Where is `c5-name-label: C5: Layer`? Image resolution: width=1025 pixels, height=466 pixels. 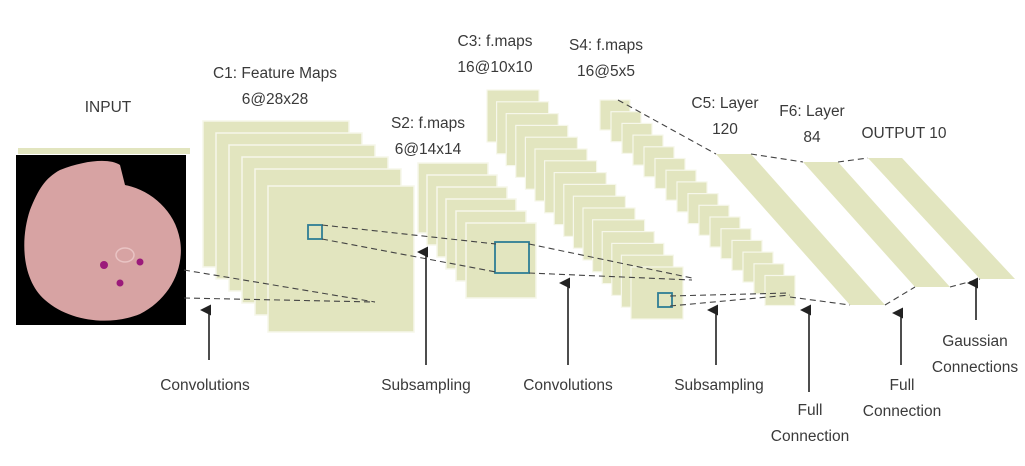
c5-name-label: C5: Layer is located at coordinates (724, 103).